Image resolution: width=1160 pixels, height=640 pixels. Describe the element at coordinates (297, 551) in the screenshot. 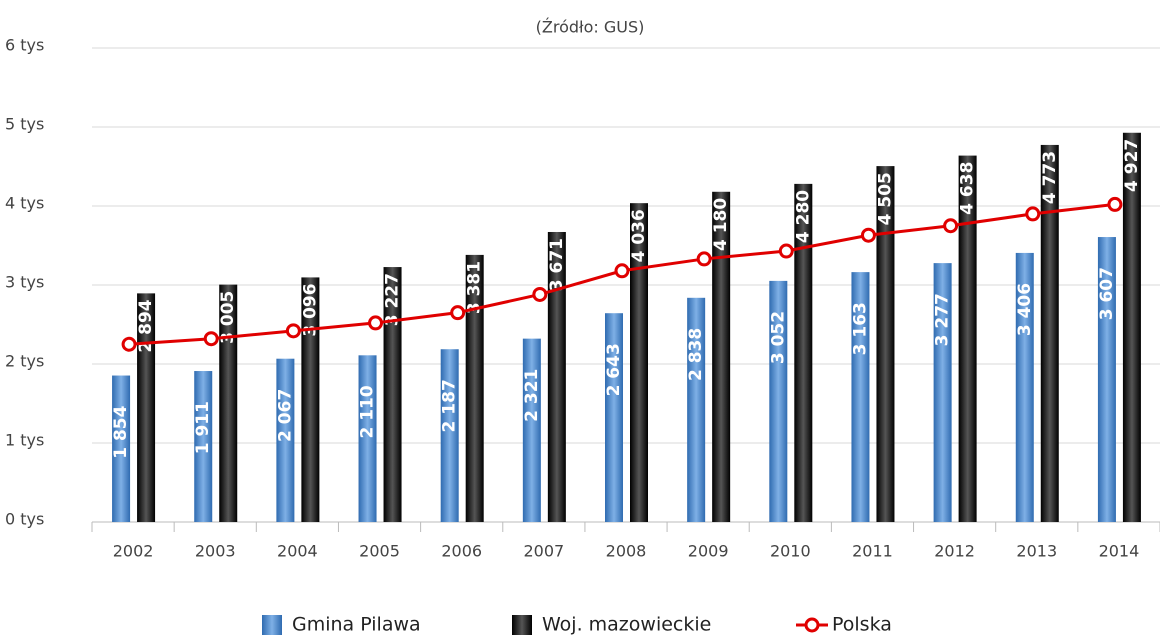

I see `x-tick-label: 2004` at that location.